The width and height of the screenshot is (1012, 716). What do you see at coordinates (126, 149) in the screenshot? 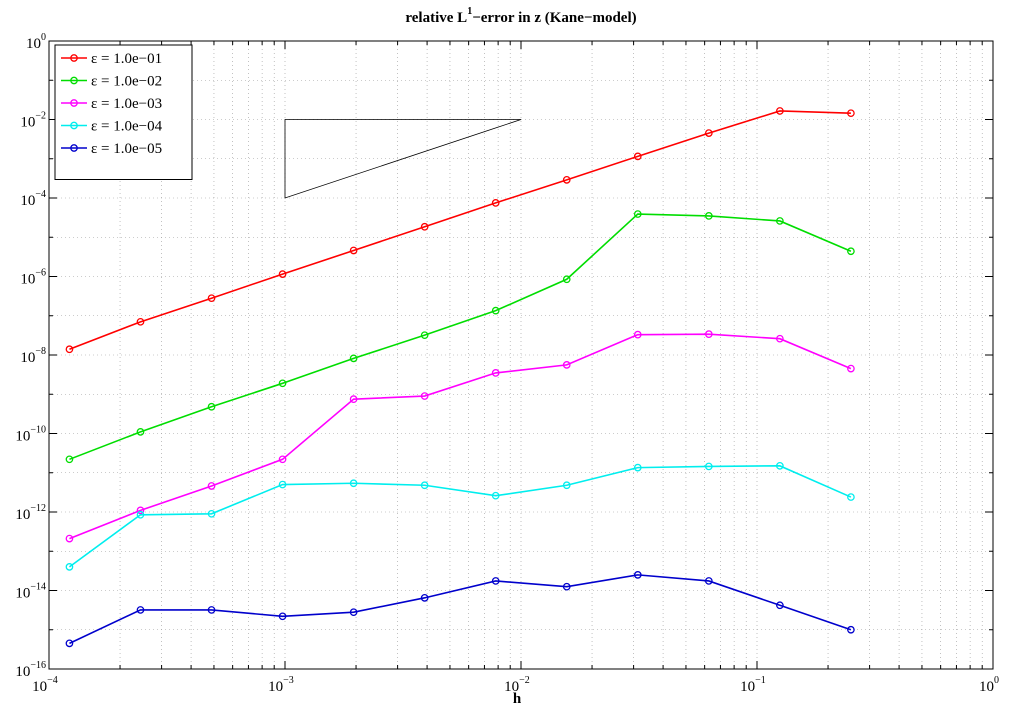
I see `legend-label: ε = 1.0e−05` at bounding box center [126, 149].